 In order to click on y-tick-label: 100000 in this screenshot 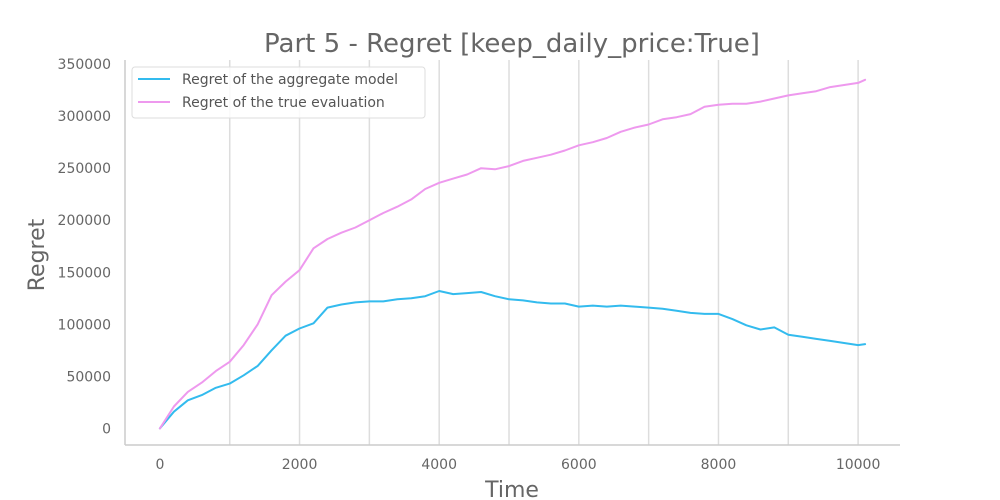, I will do `click(84, 325)`.